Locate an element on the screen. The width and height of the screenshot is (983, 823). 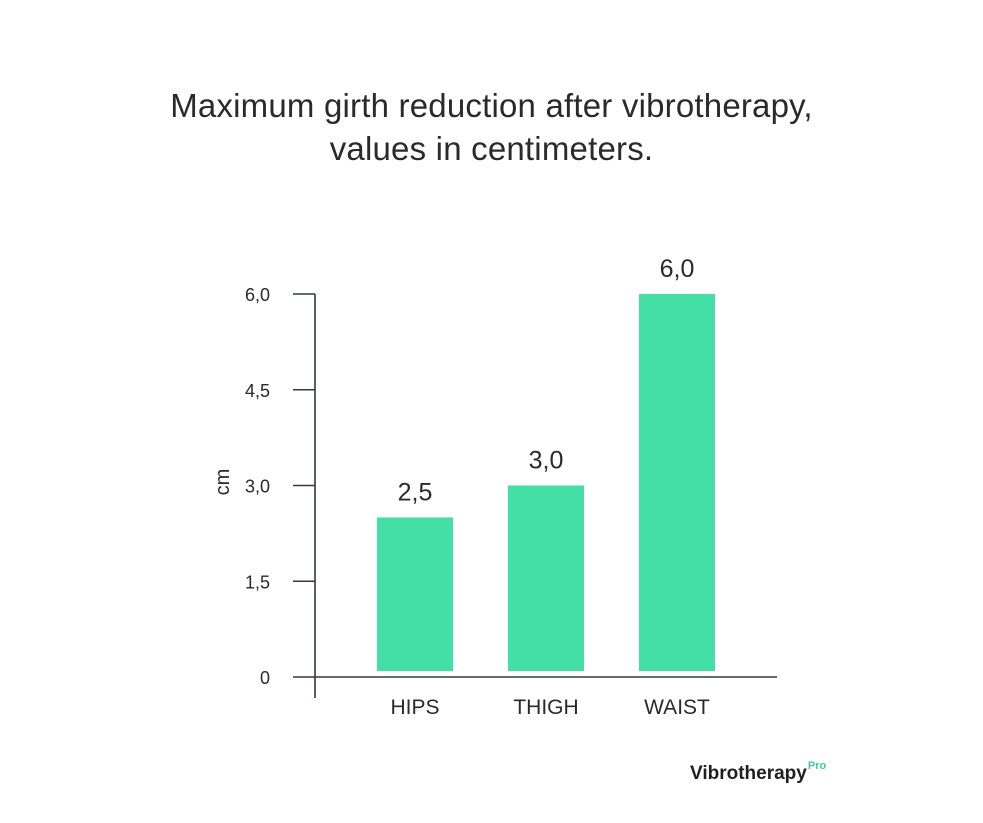
data-labels: 2,5 3,0 6,0 is located at coordinates (546, 380).